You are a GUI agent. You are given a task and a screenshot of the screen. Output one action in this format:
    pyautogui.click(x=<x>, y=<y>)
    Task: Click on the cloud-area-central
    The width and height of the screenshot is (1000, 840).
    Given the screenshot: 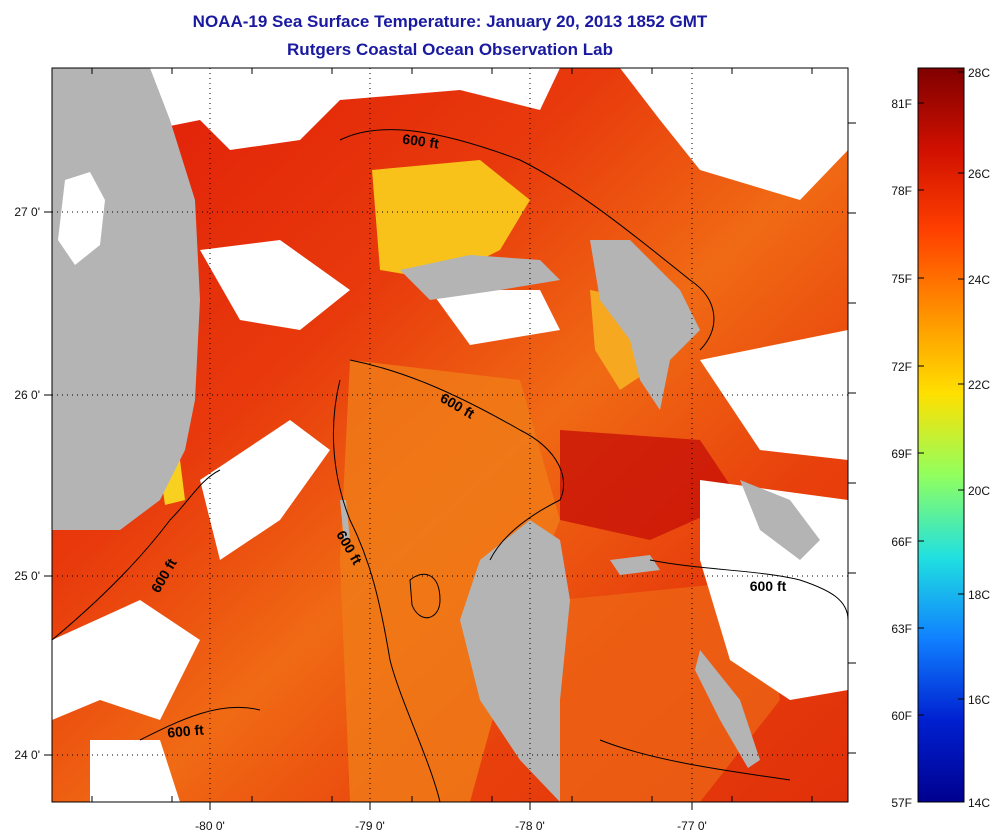 What is the action you would take?
    pyautogui.click(x=495, y=317)
    